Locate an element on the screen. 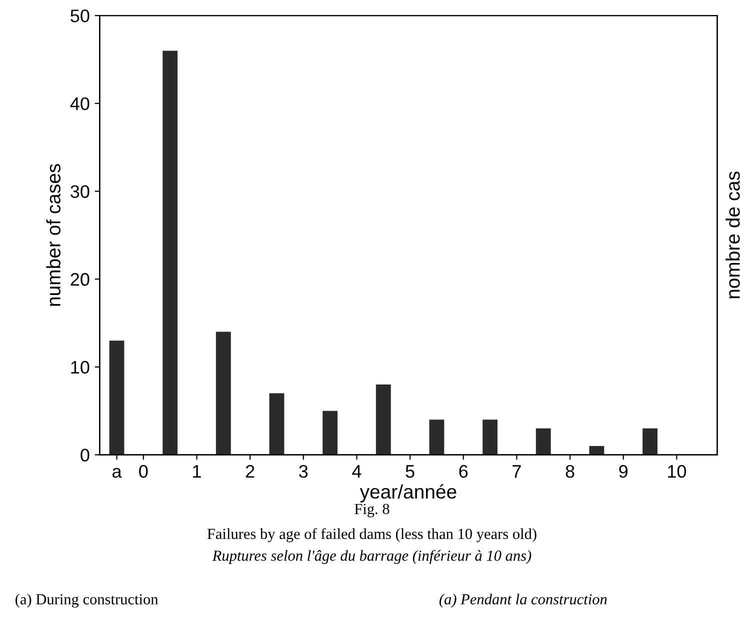  y2-axis-title: nombre de cas is located at coordinates (733, 235).